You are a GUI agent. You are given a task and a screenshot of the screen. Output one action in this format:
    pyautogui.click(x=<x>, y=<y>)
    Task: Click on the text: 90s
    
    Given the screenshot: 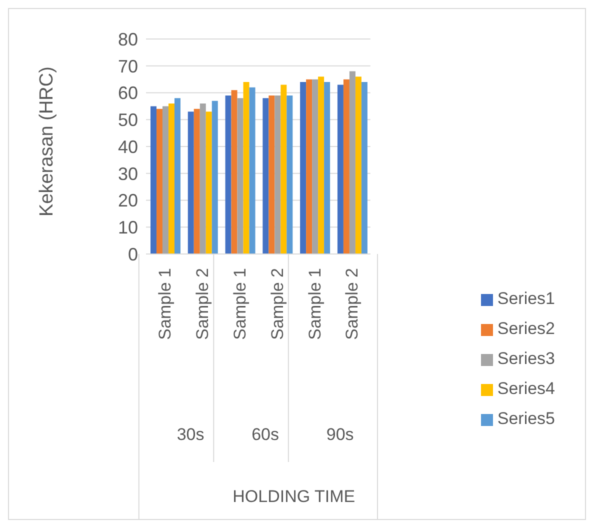 What is the action you would take?
    pyautogui.click(x=340, y=434)
    